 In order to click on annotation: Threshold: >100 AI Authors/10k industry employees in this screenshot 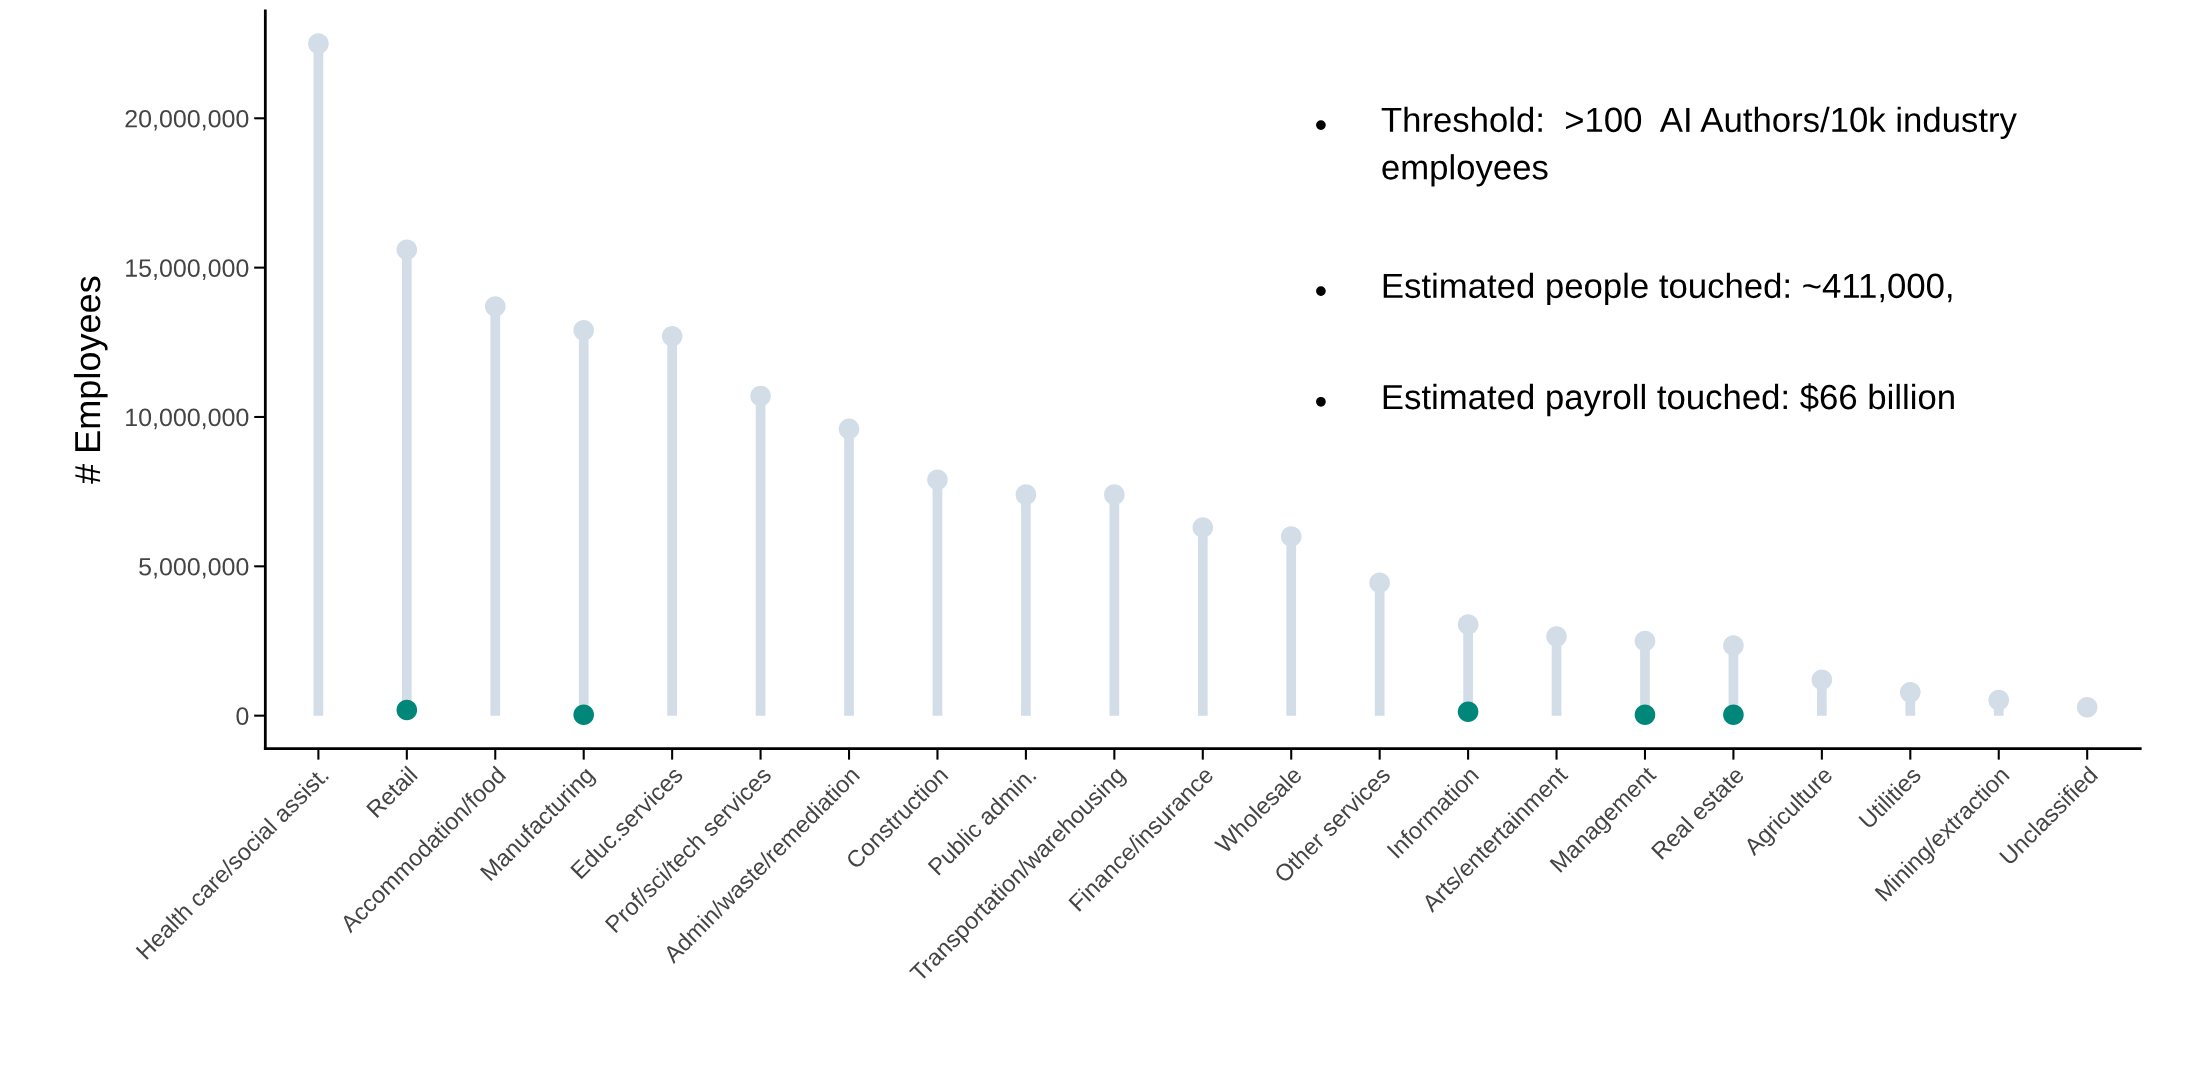, I will do `click(1699, 146)`.